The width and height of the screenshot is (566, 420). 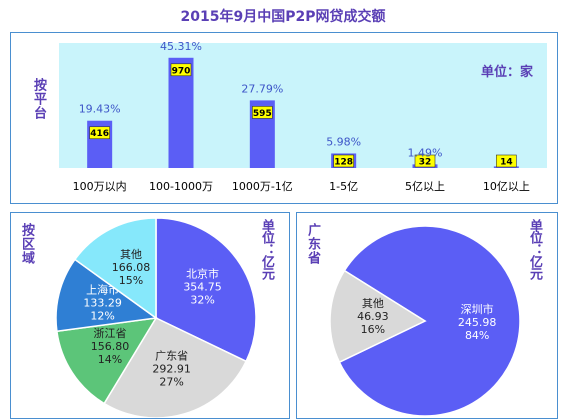 I want to click on slice-value-label: 156.80, so click(x=110, y=346).